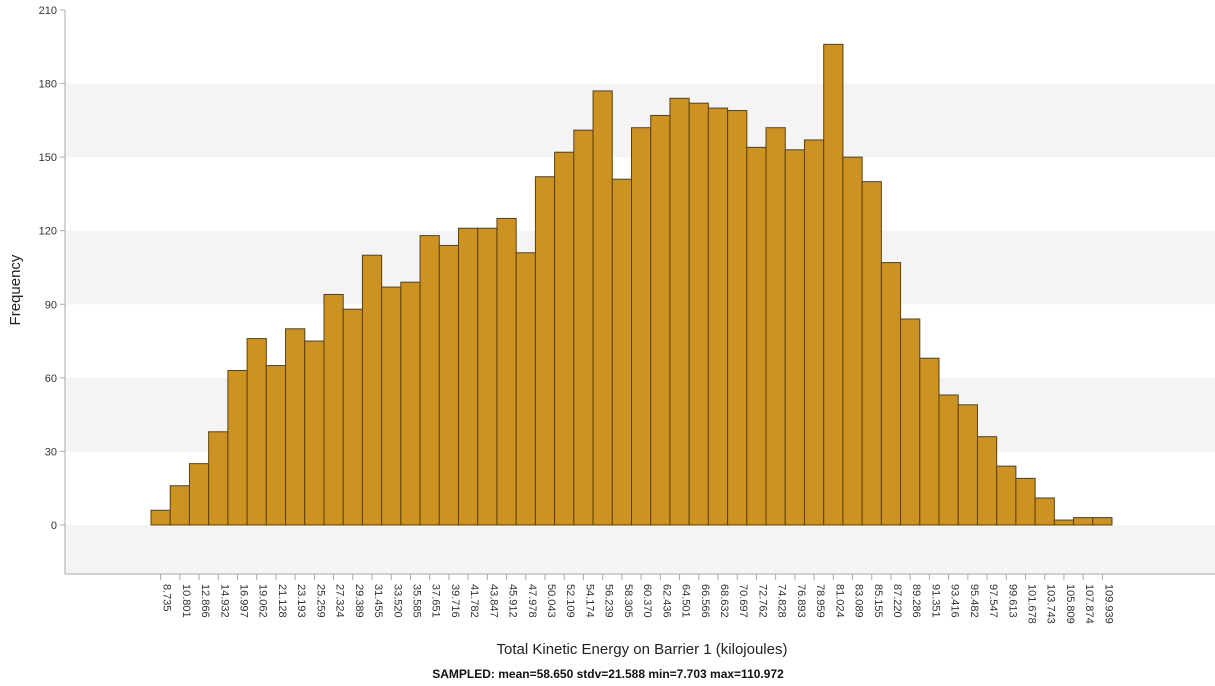 The width and height of the screenshot is (1215, 686). Describe the element at coordinates (974, 601) in the screenshot. I see `x-tick-label: 95.482` at that location.